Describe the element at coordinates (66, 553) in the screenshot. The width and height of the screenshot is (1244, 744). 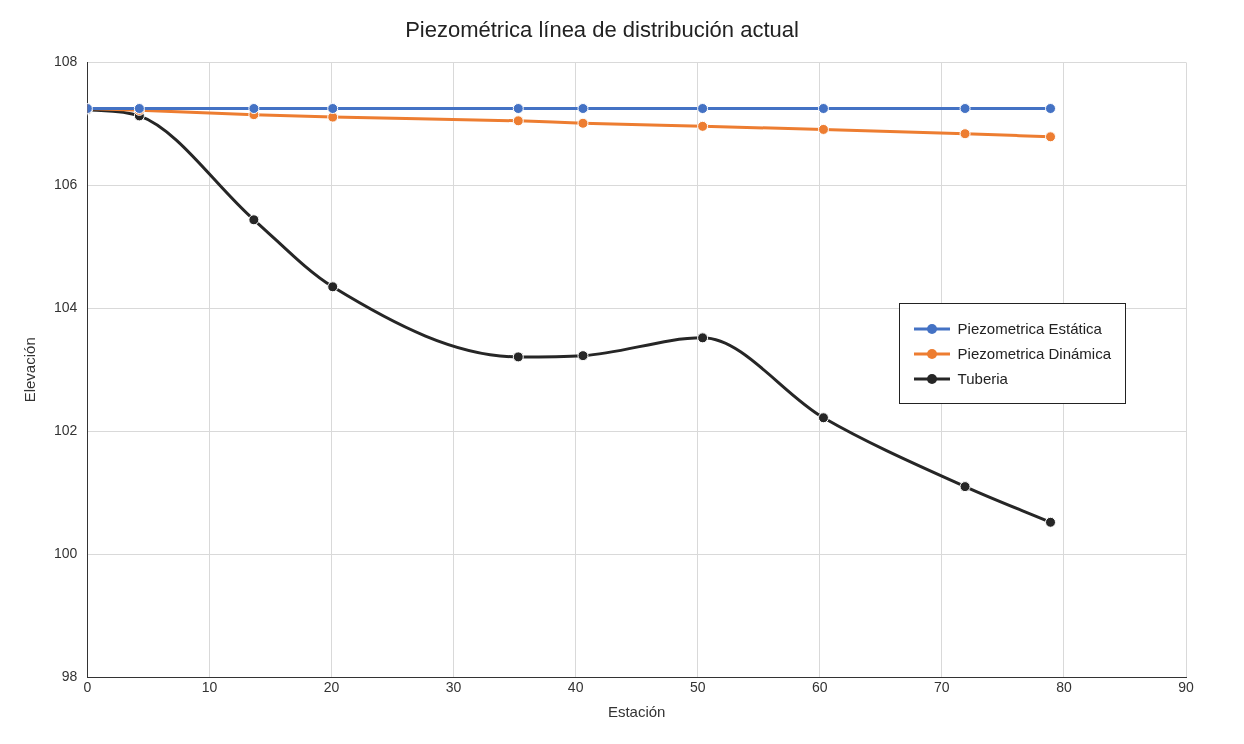
I see `y-tick-label: 100` at that location.